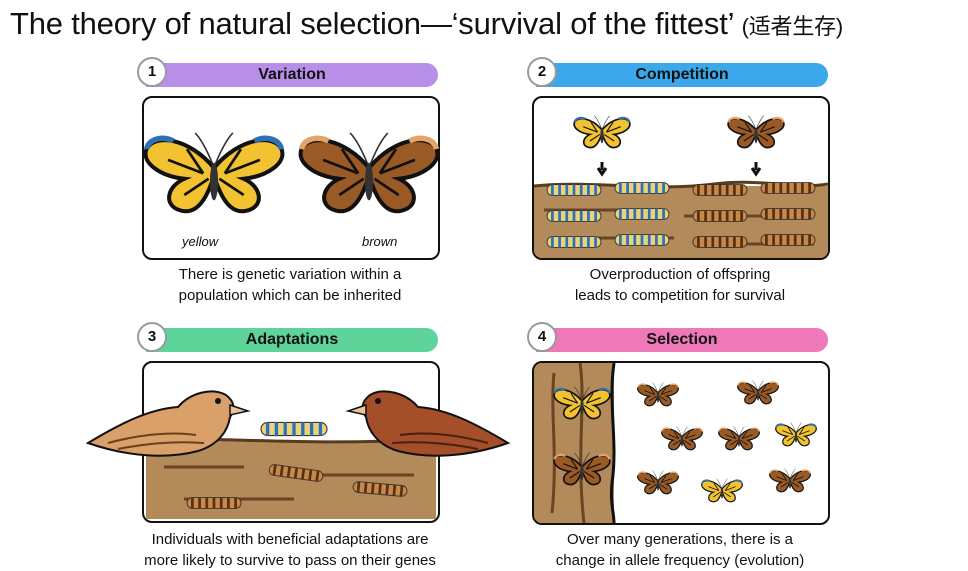 This screenshot has height=571, width=968. Describe the element at coordinates (680, 274) in the screenshot. I see `caption-line: Overproduction of offspring` at that location.